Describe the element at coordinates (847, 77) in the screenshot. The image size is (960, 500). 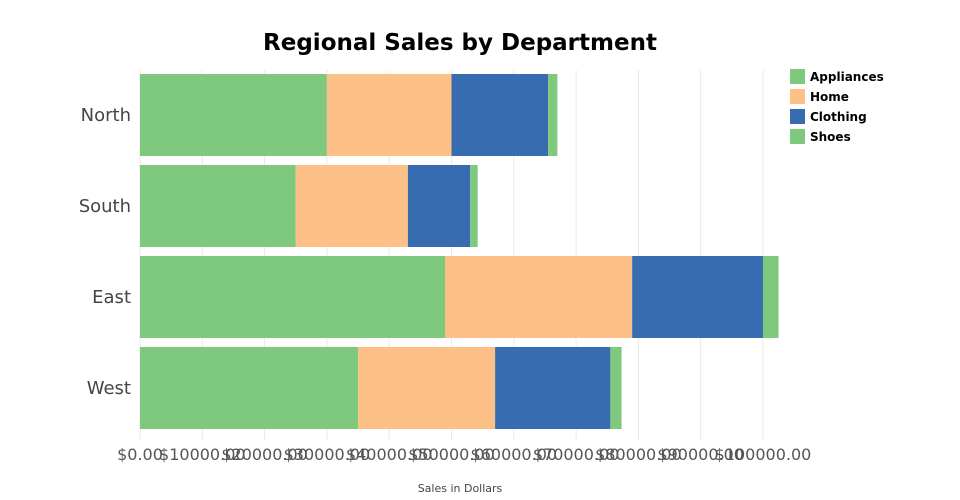
I see `legend-label: Appliances` at that location.